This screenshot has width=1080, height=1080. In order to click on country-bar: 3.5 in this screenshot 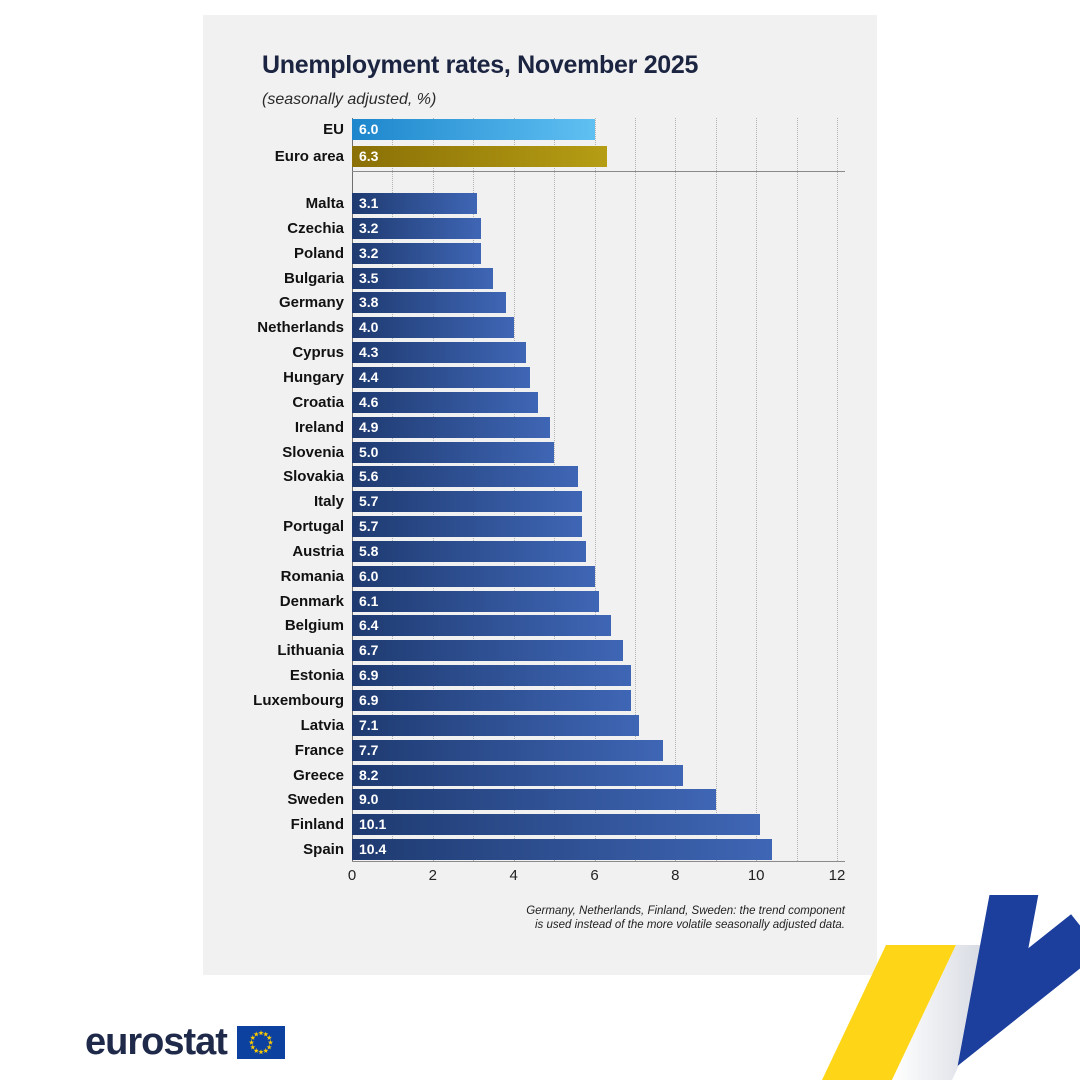, I will do `click(423, 278)`.